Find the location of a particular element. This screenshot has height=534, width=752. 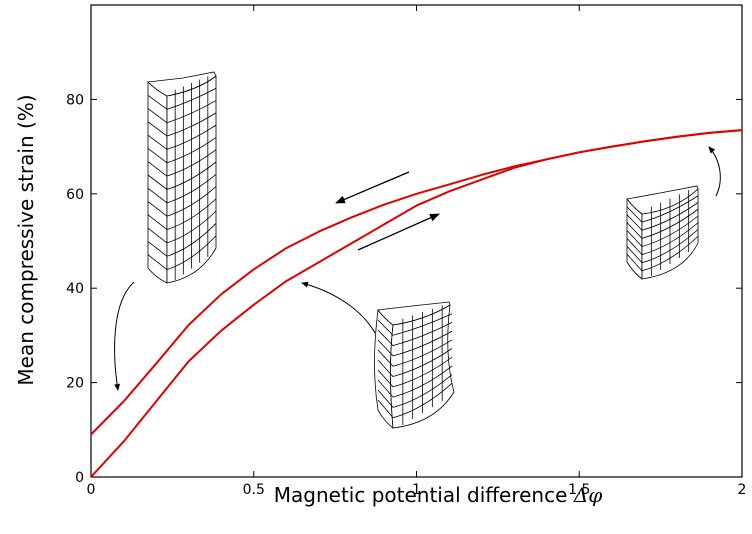

unloading-arrow is located at coordinates (372, 187).